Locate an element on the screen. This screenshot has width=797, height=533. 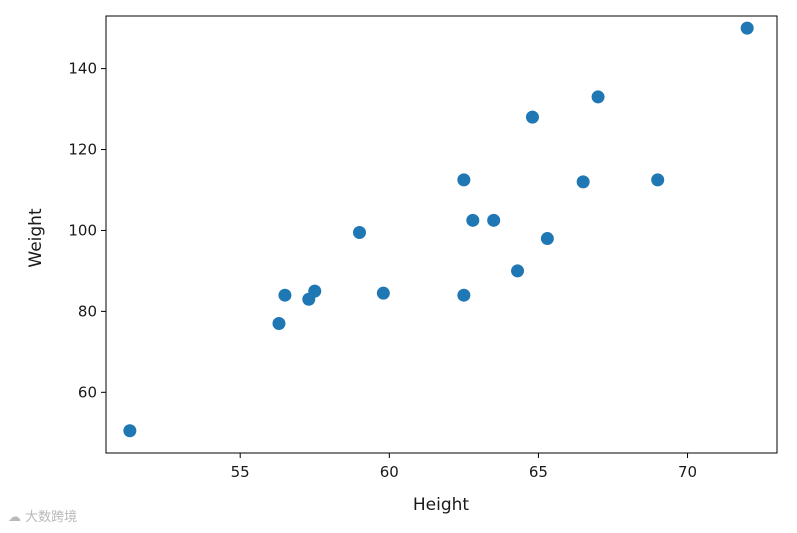
watermark: ☁ 大数跨境 is located at coordinates (42, 515).